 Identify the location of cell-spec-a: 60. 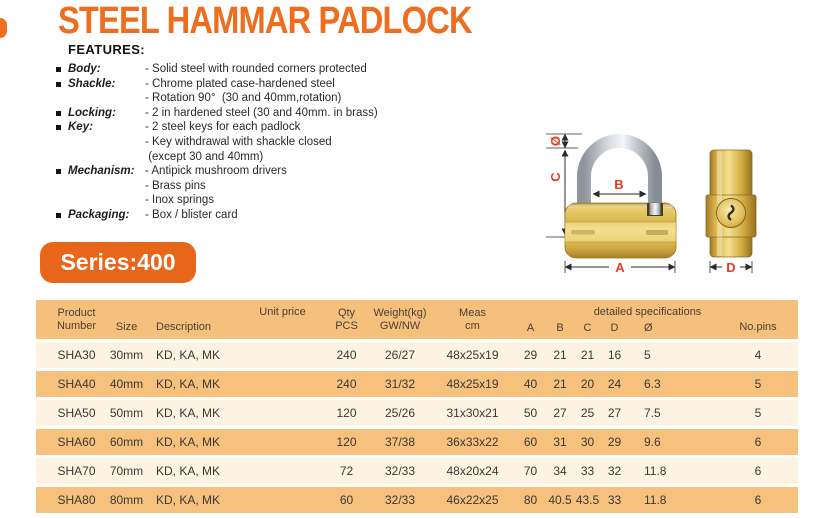
(530, 442).